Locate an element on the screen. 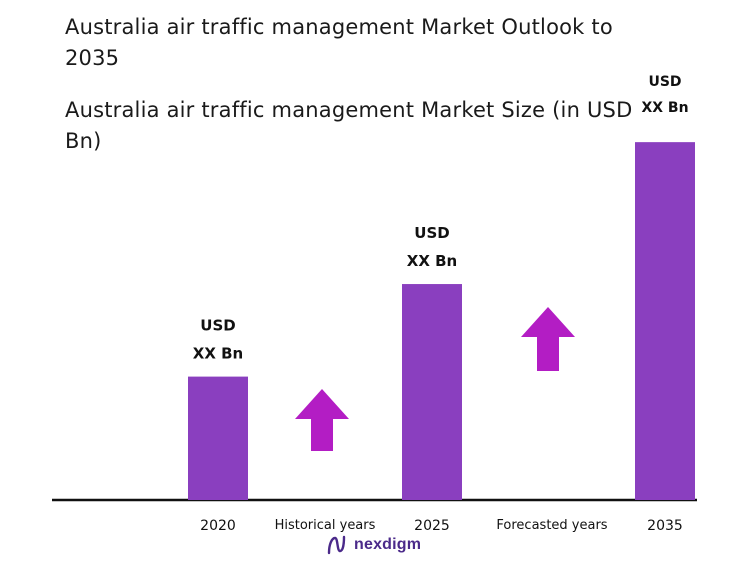 The height and width of the screenshot is (561, 756). bar-2020 is located at coordinates (218, 438).